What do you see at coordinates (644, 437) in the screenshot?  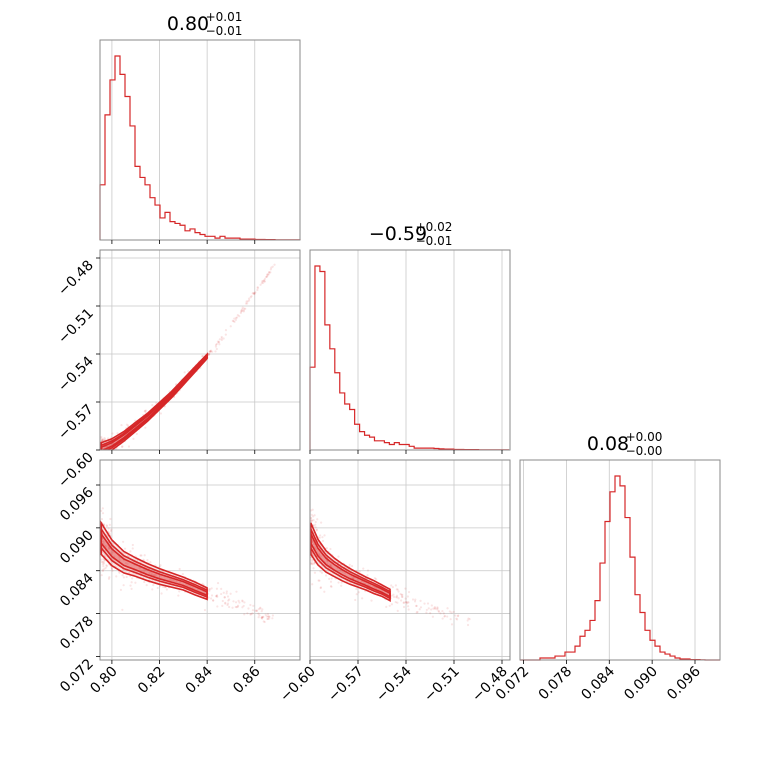 I see `panel-title-plus: +0.00` at bounding box center [644, 437].